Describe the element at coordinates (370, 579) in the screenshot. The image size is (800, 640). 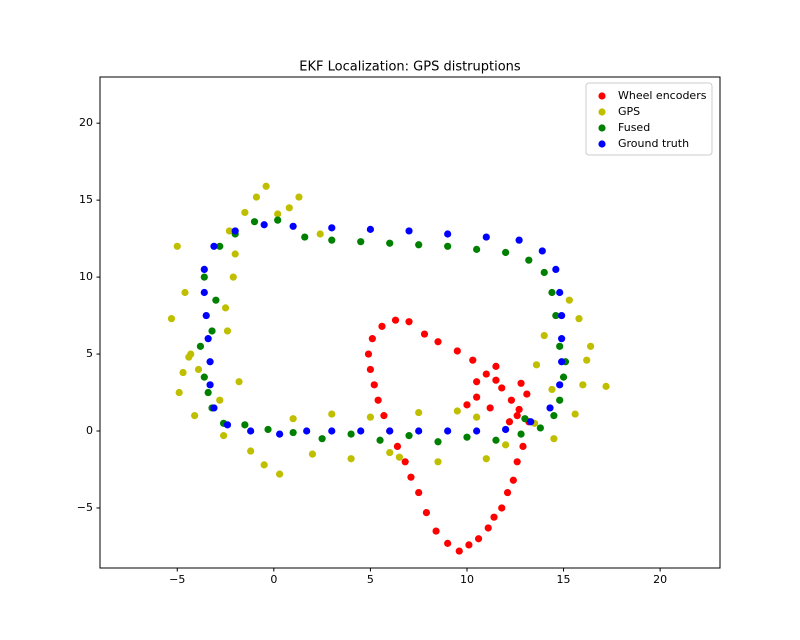
I see `x-tick-label: 5` at that location.